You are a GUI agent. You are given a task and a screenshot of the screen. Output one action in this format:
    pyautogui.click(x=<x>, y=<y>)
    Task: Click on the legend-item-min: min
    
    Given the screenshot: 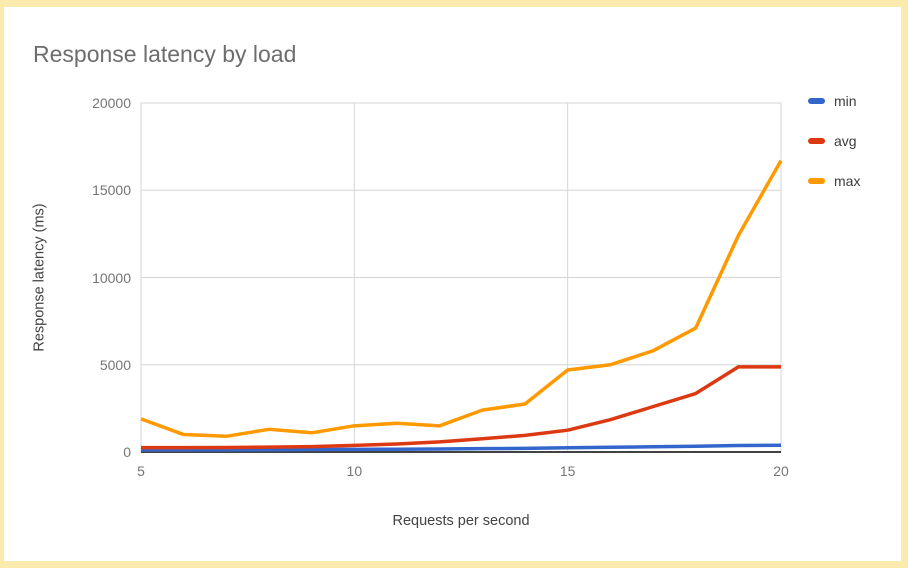 What is the action you would take?
    pyautogui.click(x=834, y=101)
    